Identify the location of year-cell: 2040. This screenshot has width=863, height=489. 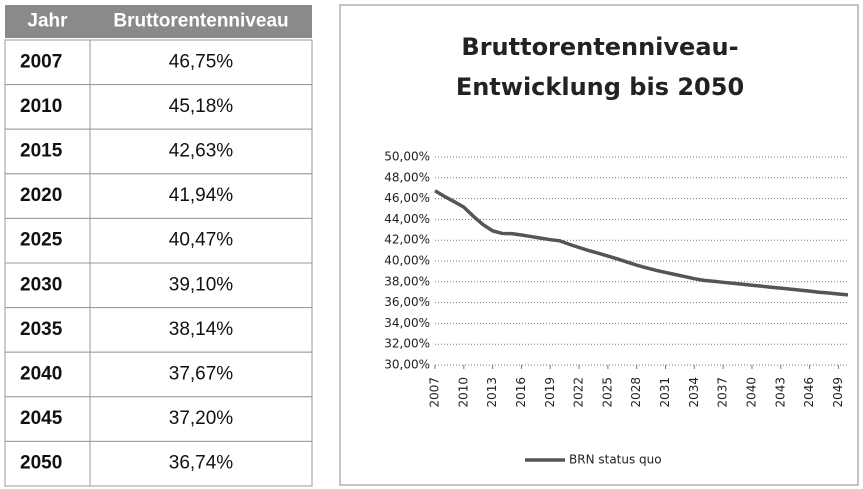
(41, 374).